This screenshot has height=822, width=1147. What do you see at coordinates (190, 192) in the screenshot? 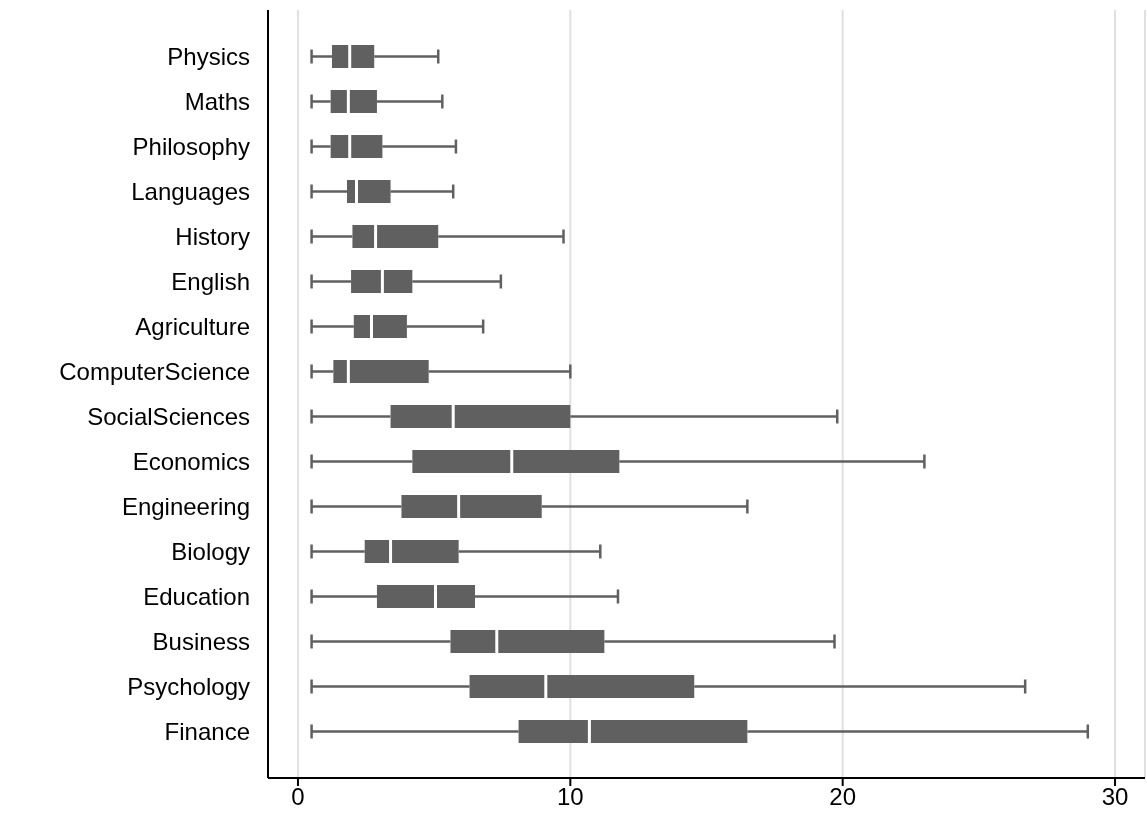
I see `y-tick-label: Languages` at bounding box center [190, 192].